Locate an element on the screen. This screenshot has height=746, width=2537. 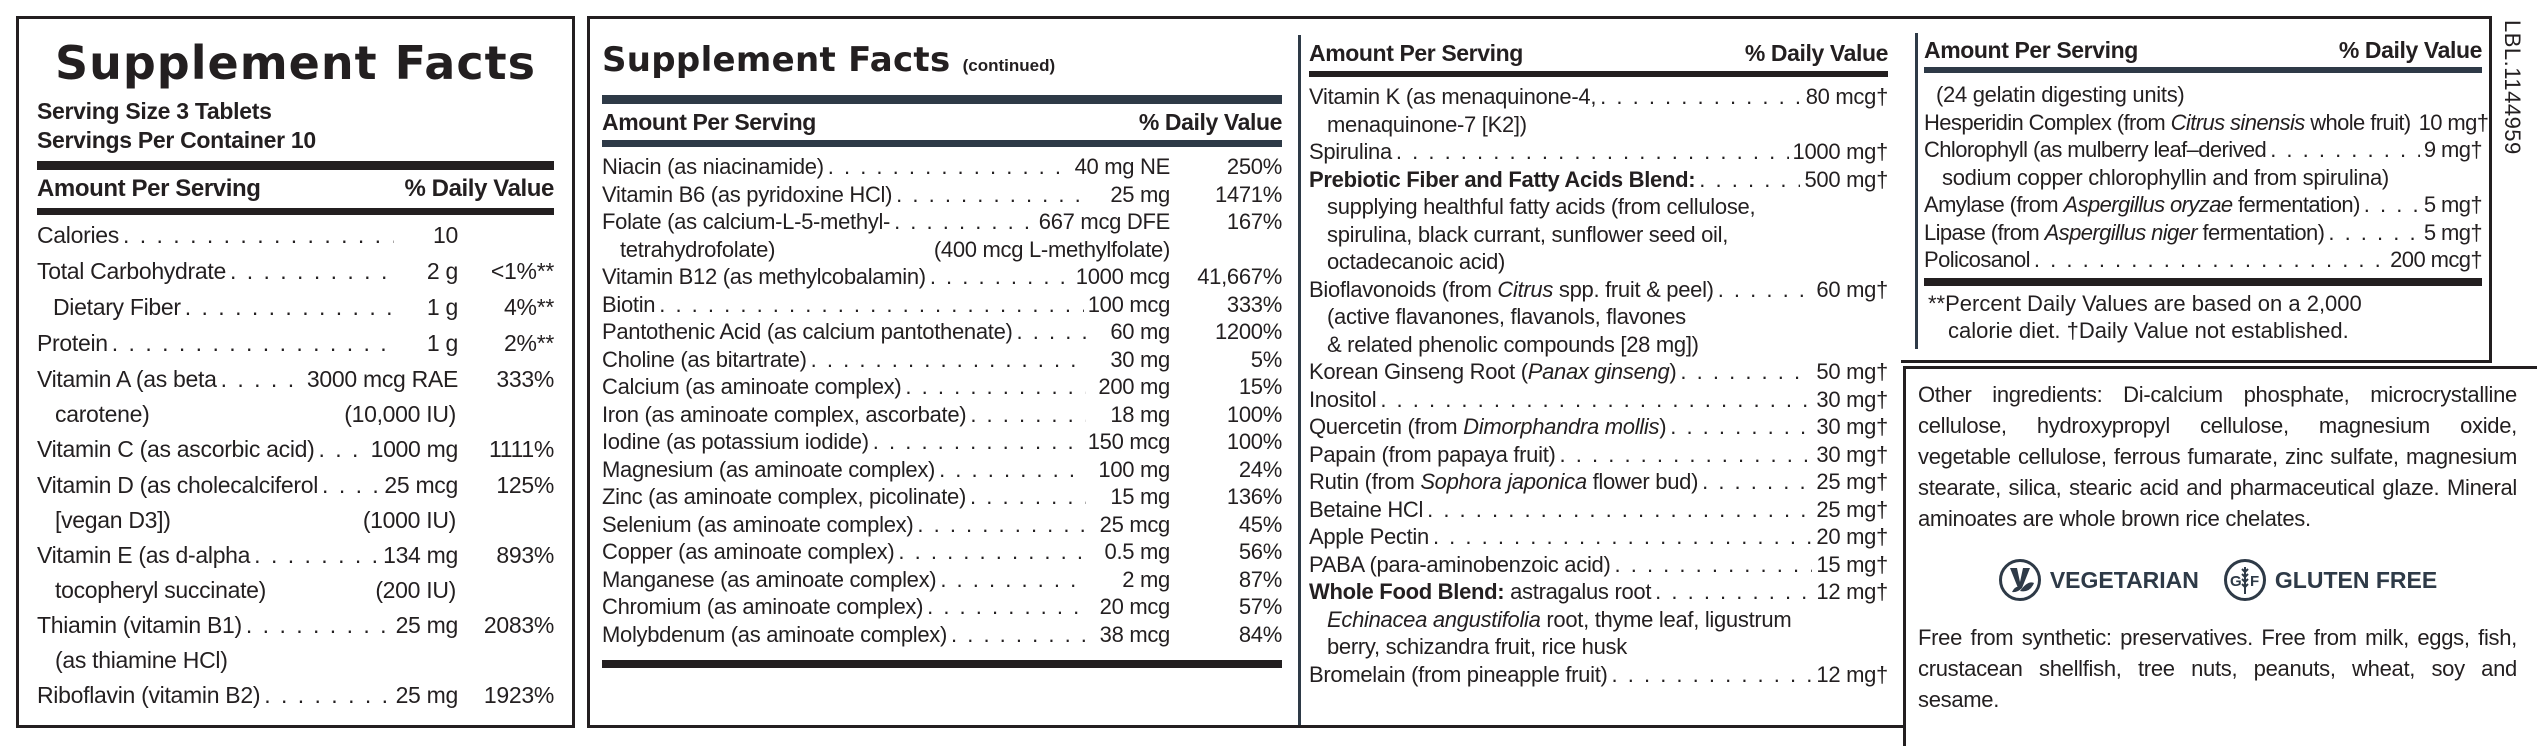
nutrient-row: Vitamin A (as beta 3000 mcg RAE 333% is located at coordinates (295, 379).